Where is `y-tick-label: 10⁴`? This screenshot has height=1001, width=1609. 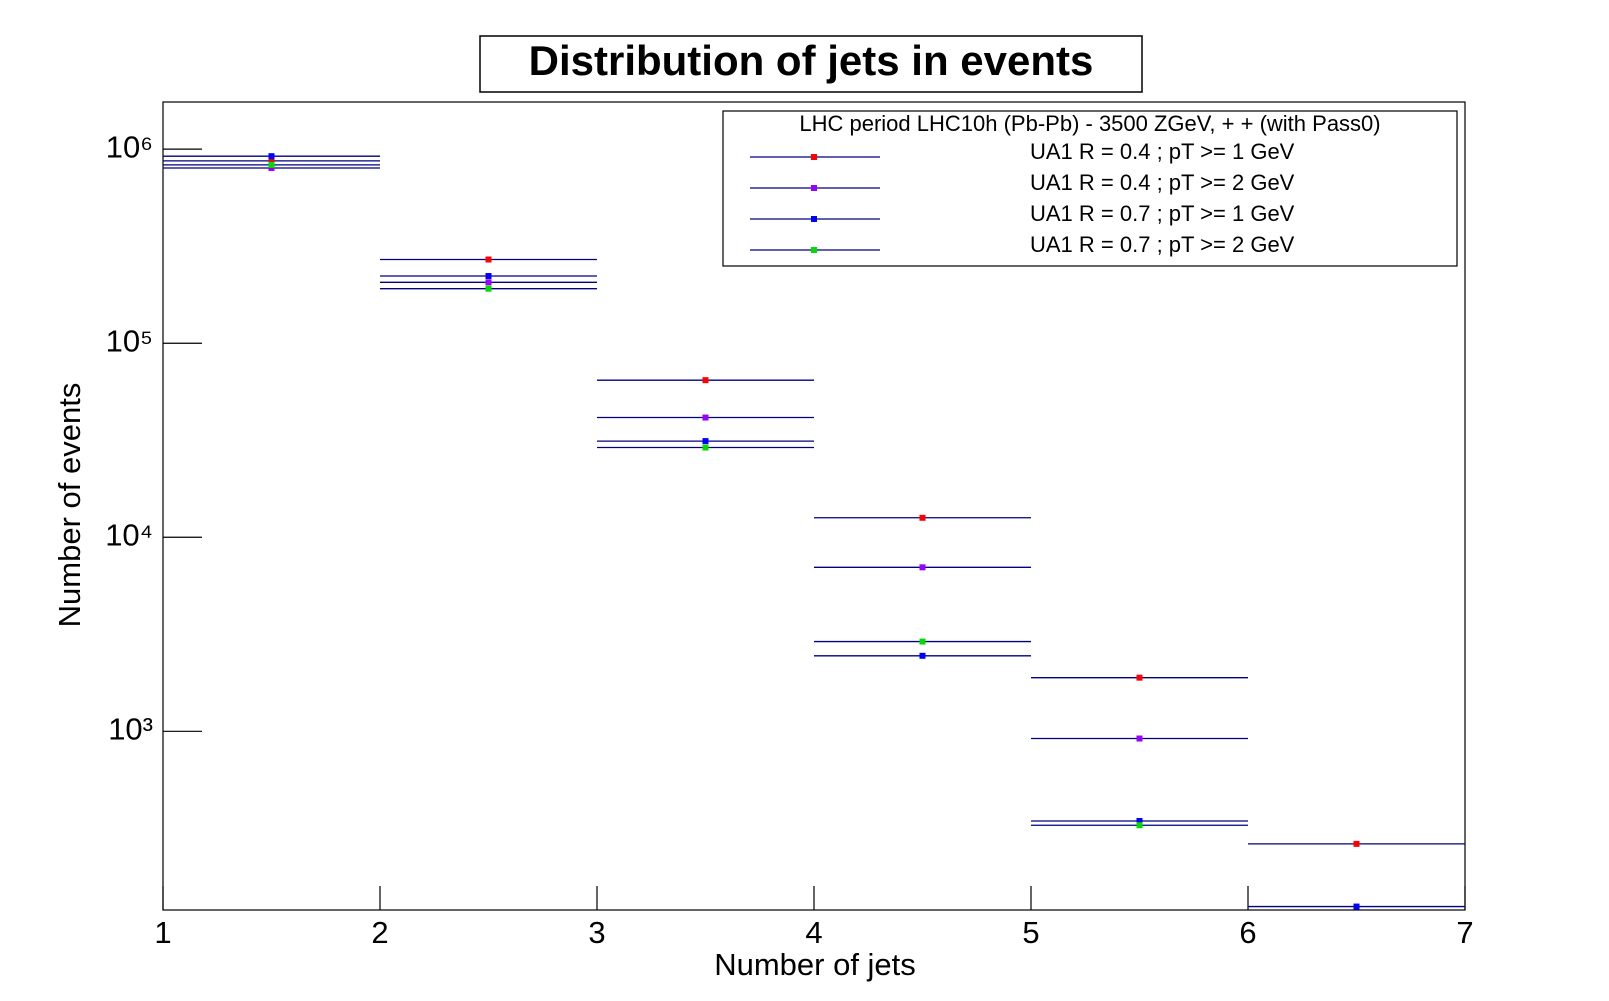 y-tick-label: 10⁴ is located at coordinates (129, 534).